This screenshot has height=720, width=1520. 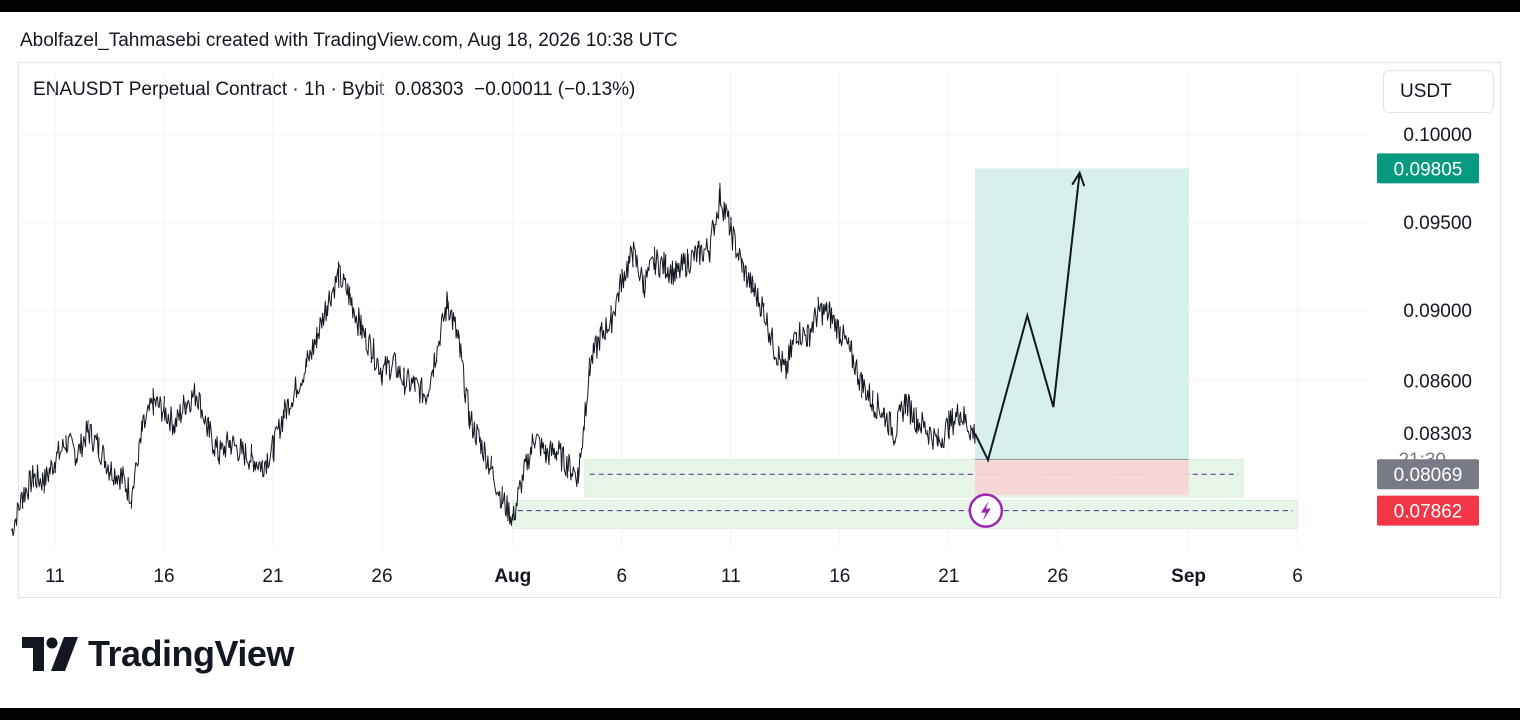 What do you see at coordinates (1437, 135) in the screenshot?
I see `y-tick-label: 0.10000` at bounding box center [1437, 135].